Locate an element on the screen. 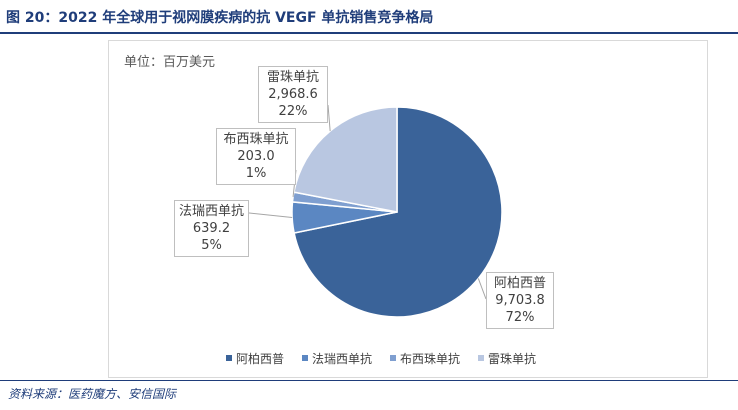 This screenshot has height=410, width=738. legend-label: 阿柏西普 is located at coordinates (260, 358).